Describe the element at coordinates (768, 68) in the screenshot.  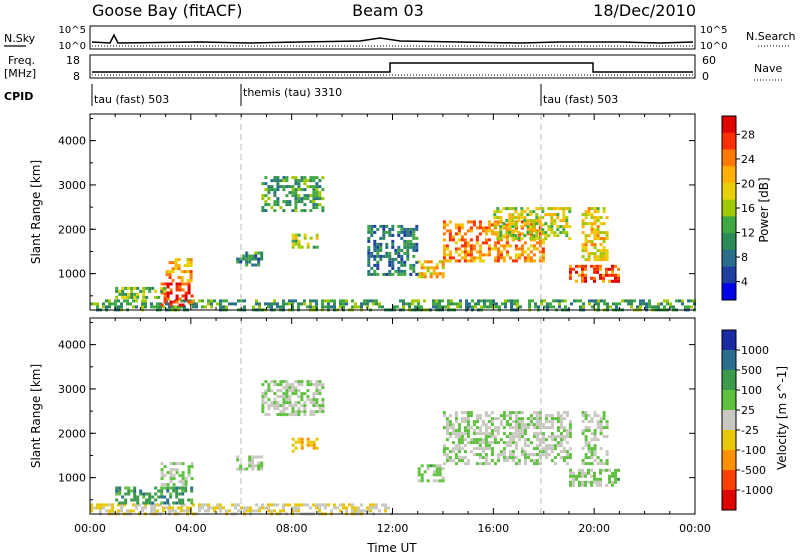
I see `nave-label: Nave` at that location.